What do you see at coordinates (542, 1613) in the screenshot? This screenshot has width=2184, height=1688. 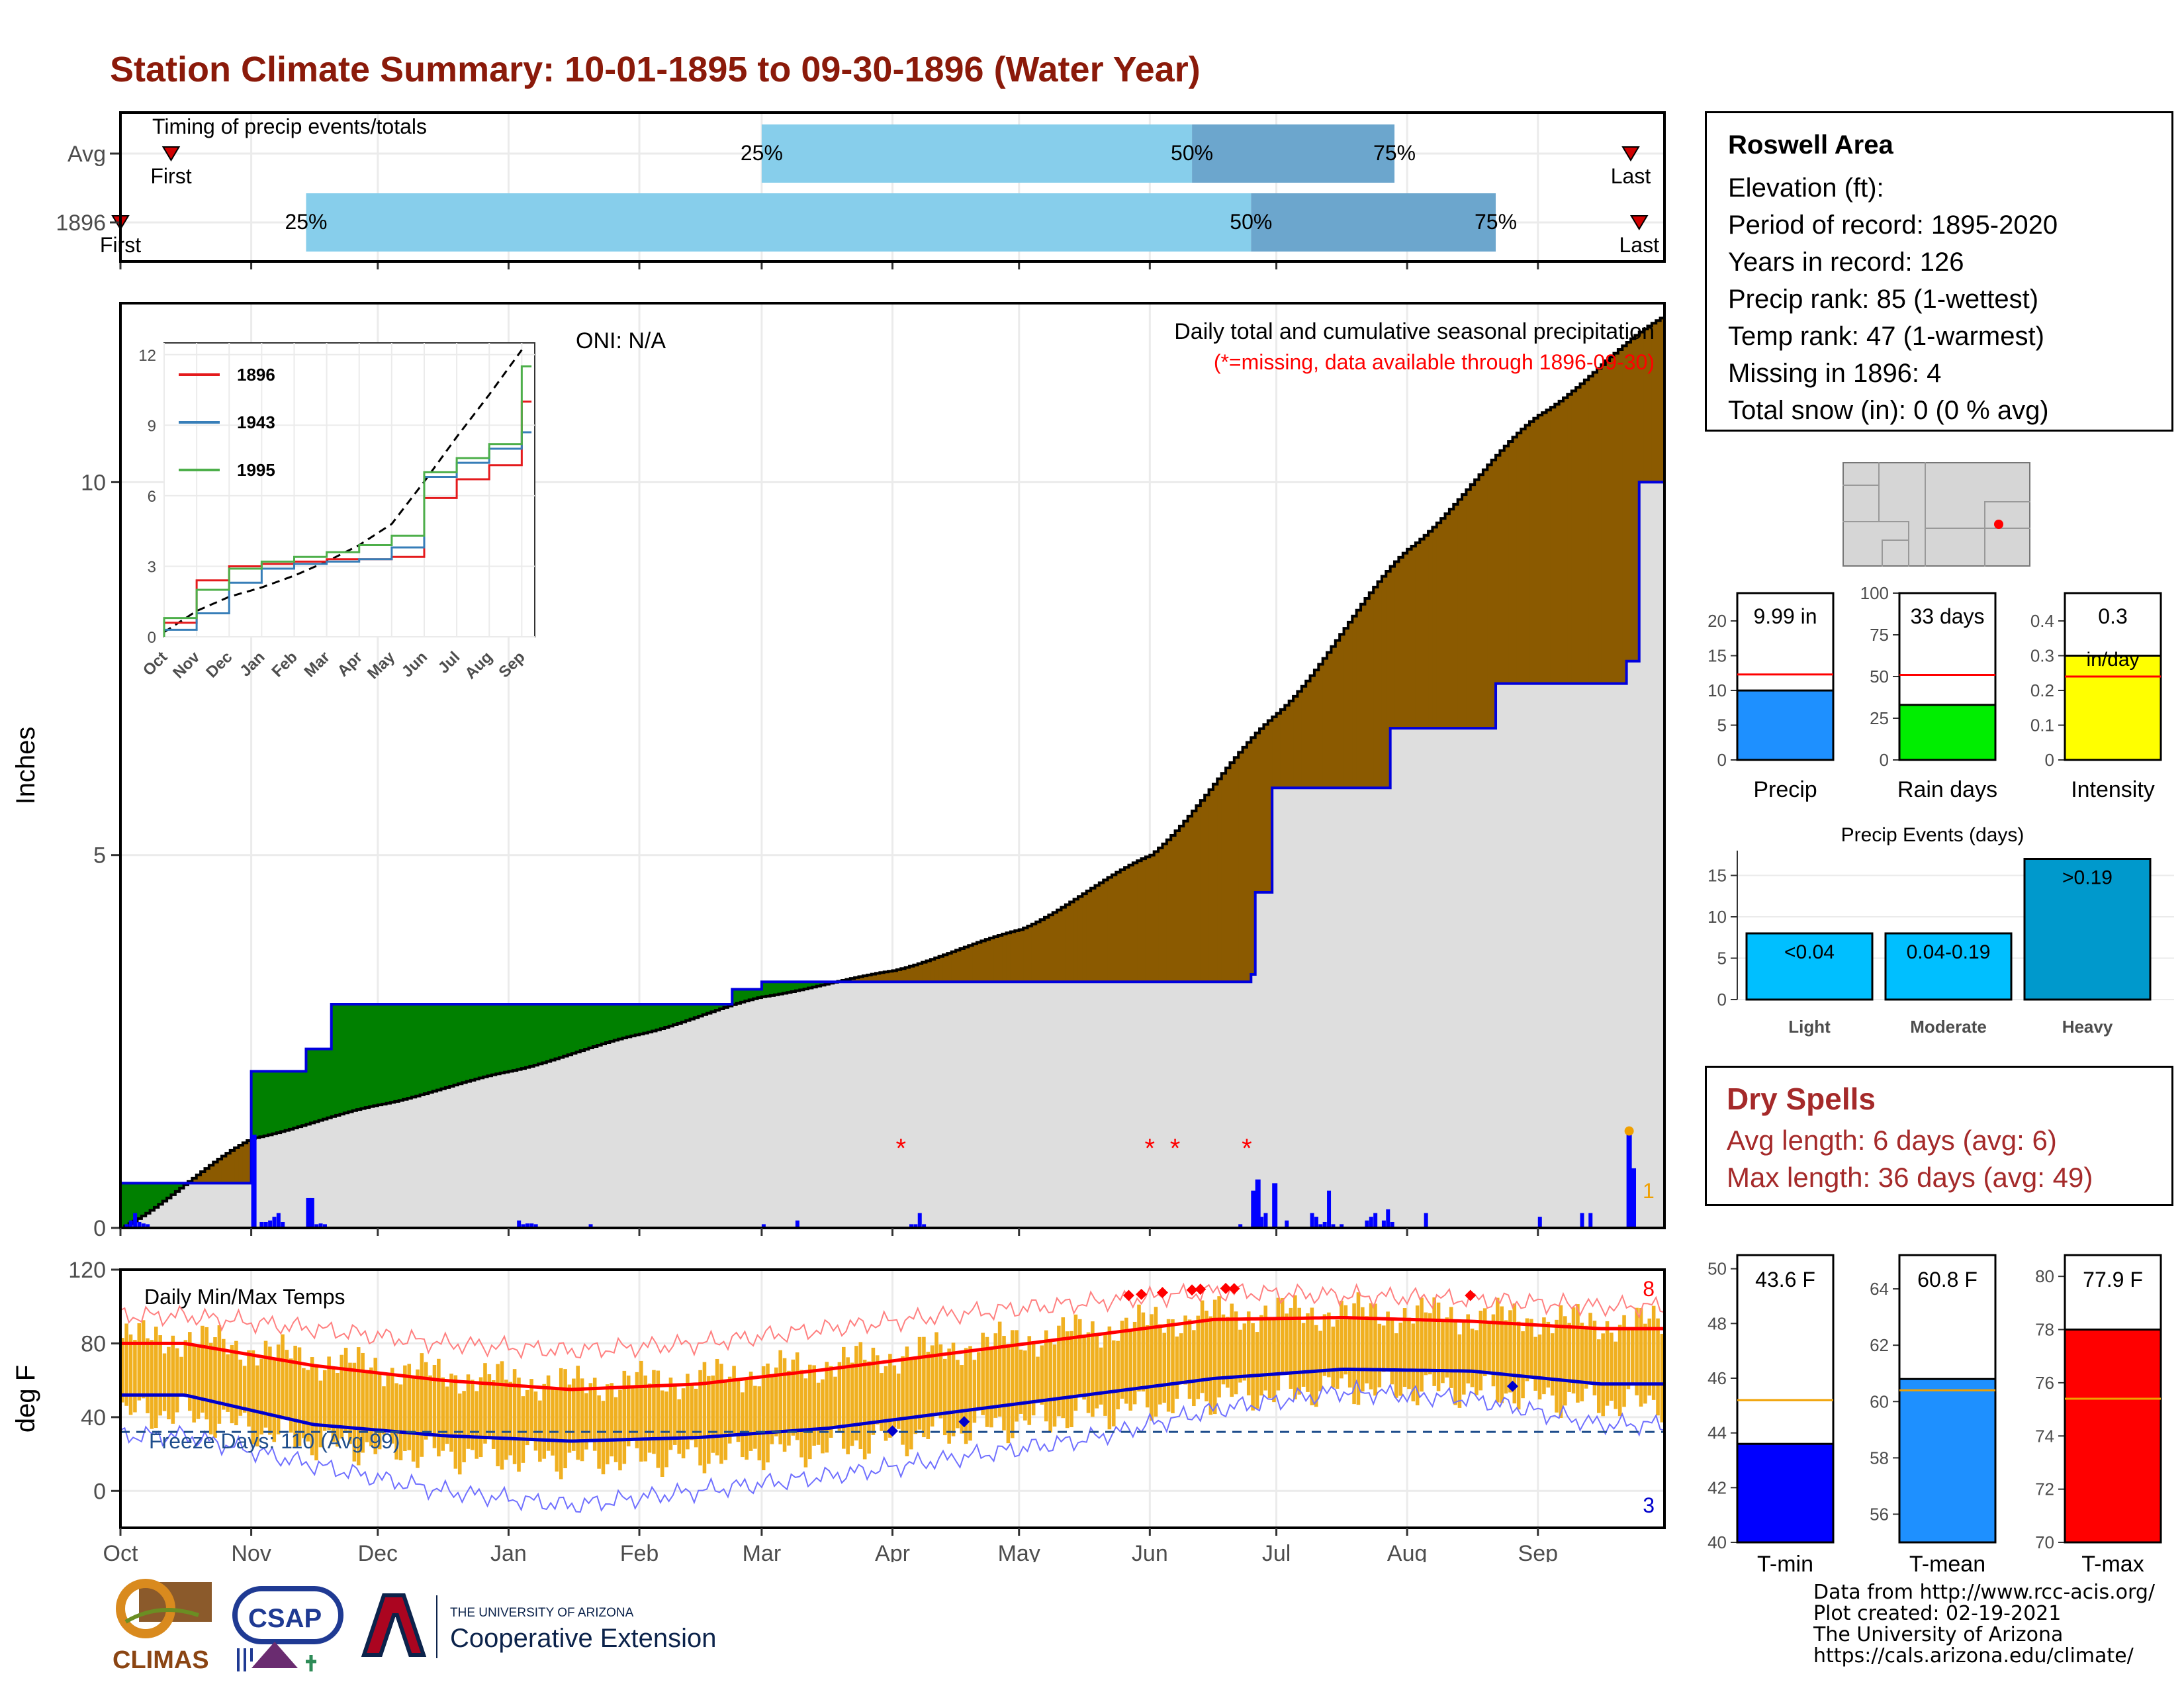 I see `ua-logo-top-text: THE UNIVERSITY OF ARIZONA` at bounding box center [542, 1613].